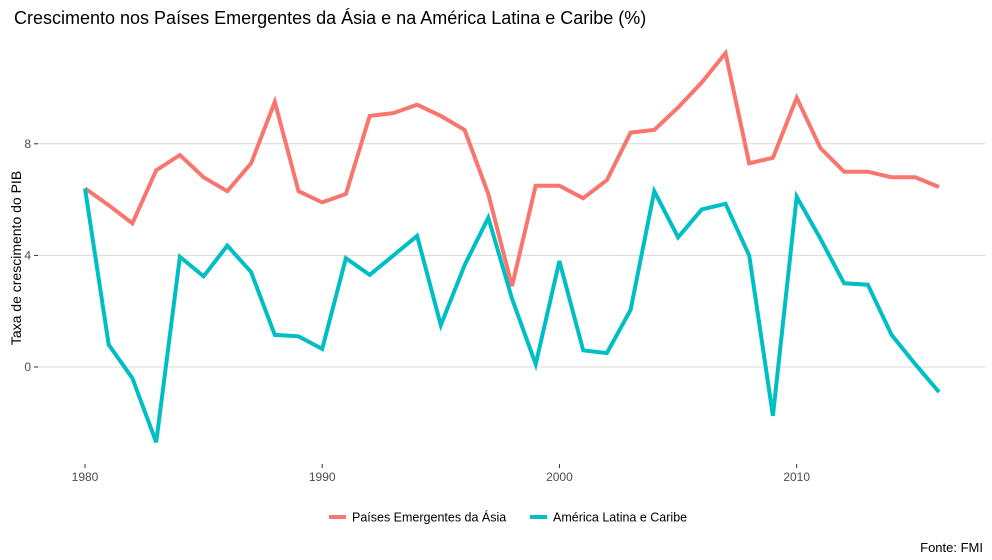 Image resolution: width=992 pixels, height=560 pixels. Describe the element at coordinates (322, 477) in the screenshot. I see `x-tick-label: 1990` at that location.